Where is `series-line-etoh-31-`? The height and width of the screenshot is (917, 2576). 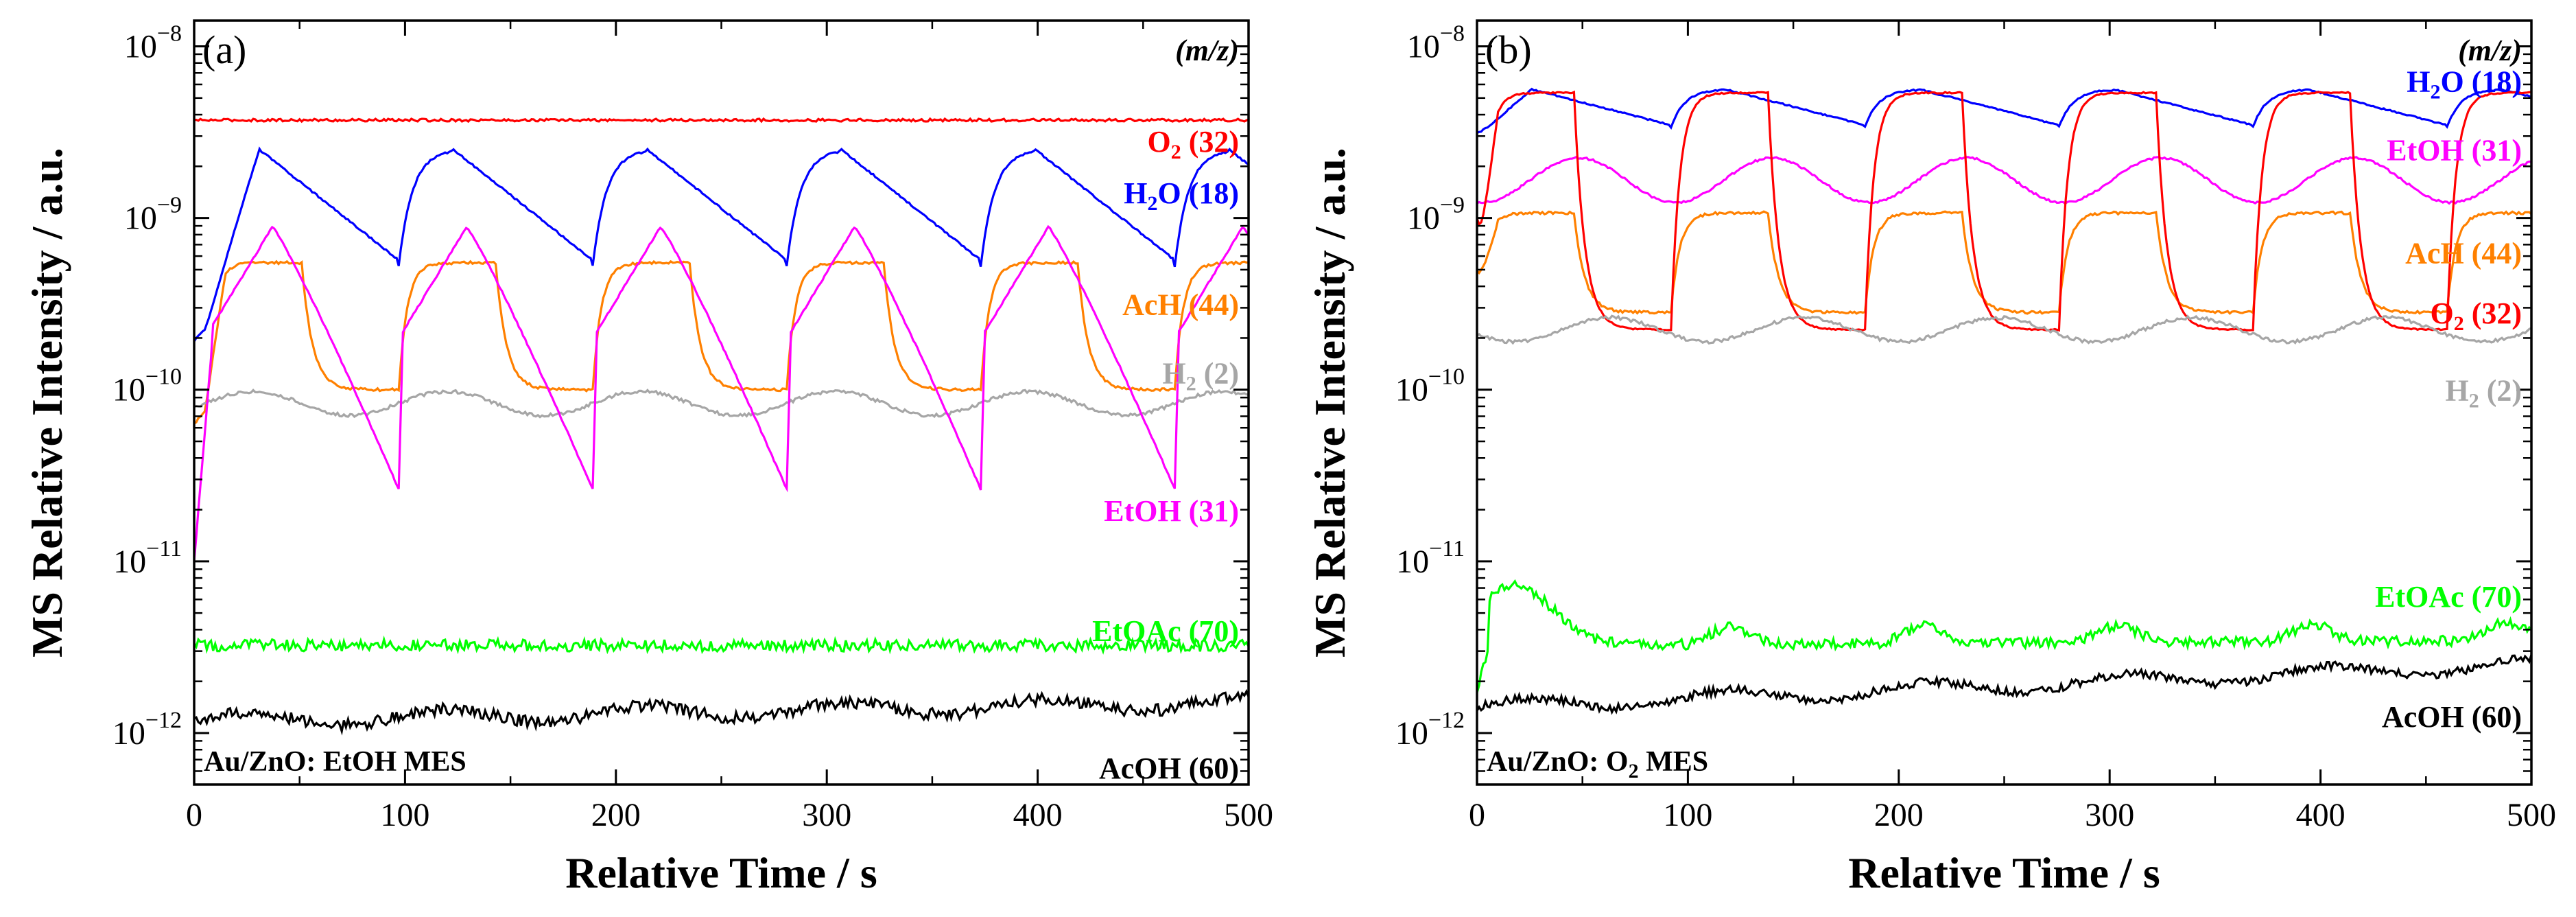 series-line-etoh-31- is located at coordinates (2004, 180).